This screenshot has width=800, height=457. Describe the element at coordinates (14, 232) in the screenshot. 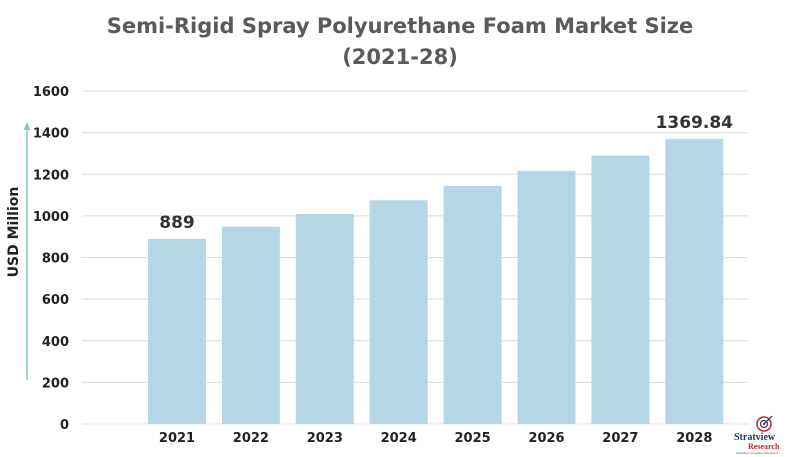

I see `y-axis-label: USD Million` at that location.